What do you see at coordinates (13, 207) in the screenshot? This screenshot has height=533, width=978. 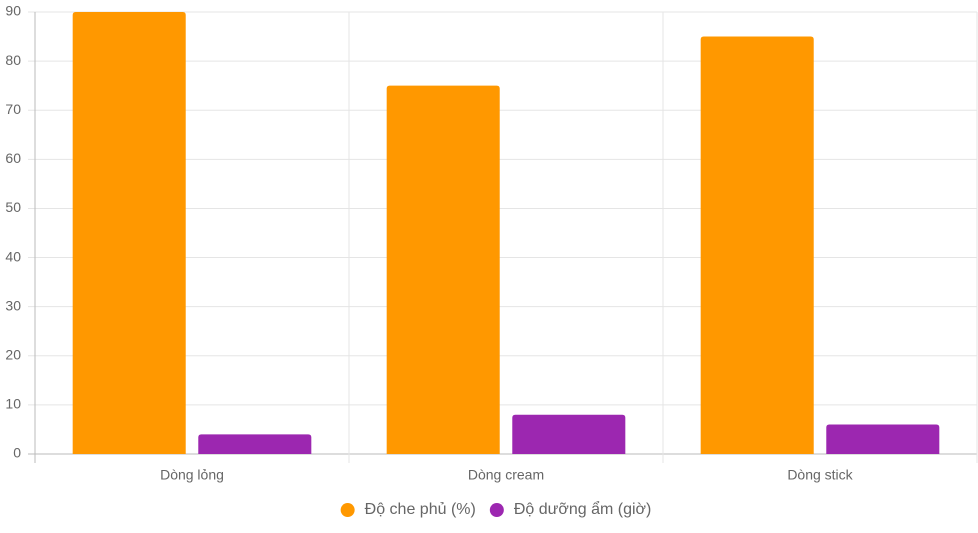 I see `y-tick-label: 50` at bounding box center [13, 207].